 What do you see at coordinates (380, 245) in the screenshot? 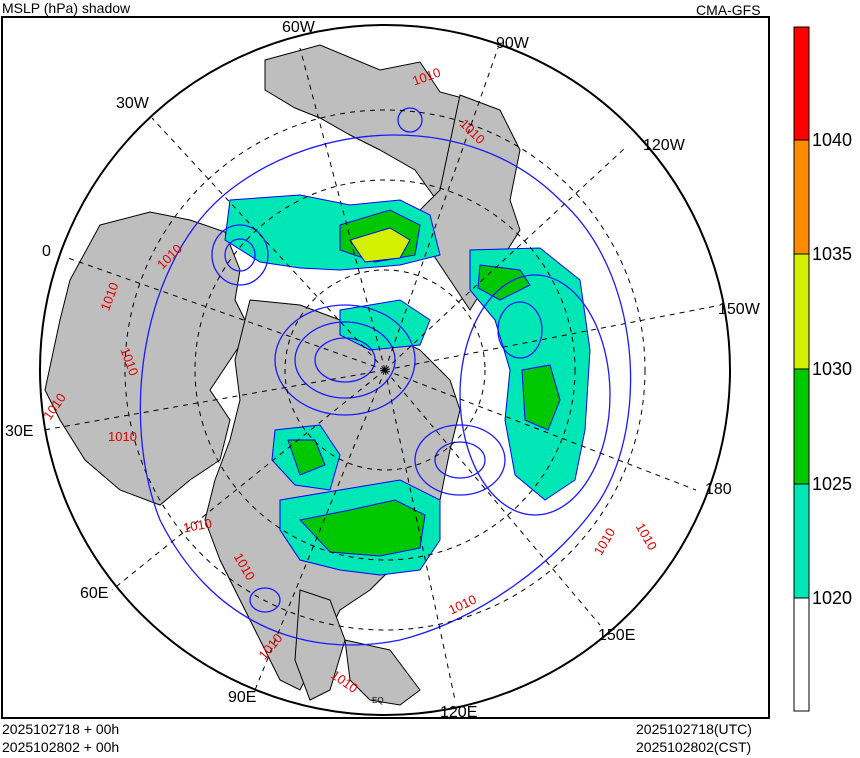
I see `shade-1030-north` at bounding box center [380, 245].